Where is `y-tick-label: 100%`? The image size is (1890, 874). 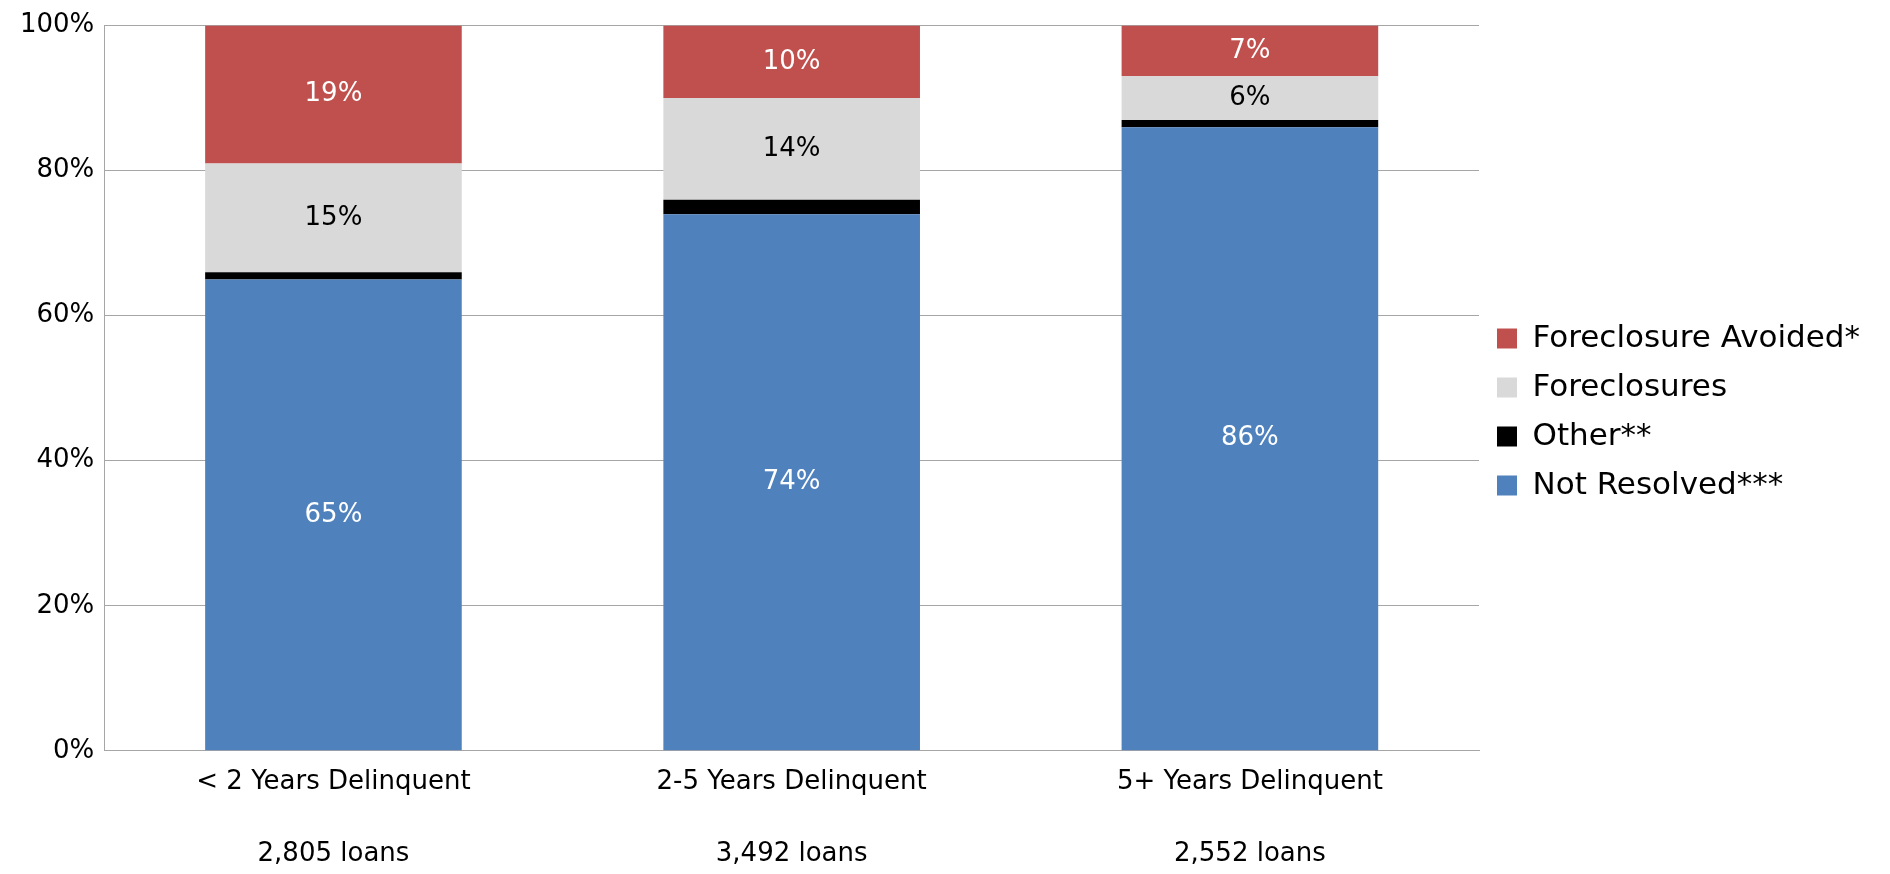
y-tick-label: 100% is located at coordinates (57, 23).